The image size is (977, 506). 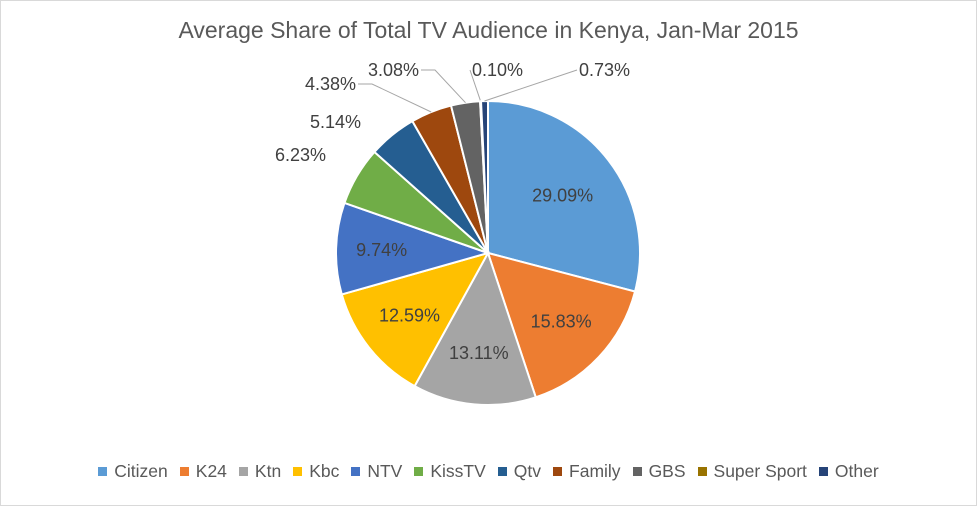 What do you see at coordinates (479, 353) in the screenshot?
I see `data-label-ktn: 13.11%` at bounding box center [479, 353].